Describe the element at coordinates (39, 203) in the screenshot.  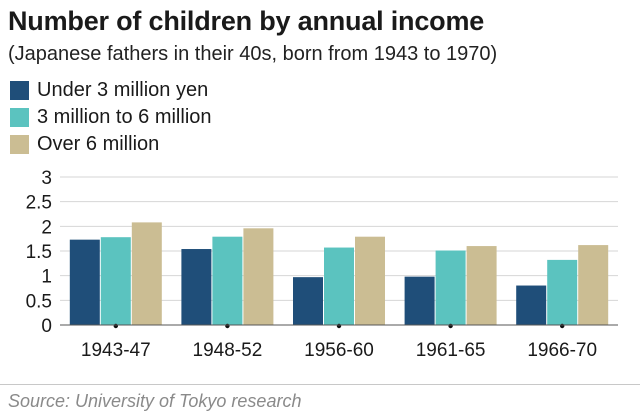
I see `y-tick-label-5: 2.5` at that location.